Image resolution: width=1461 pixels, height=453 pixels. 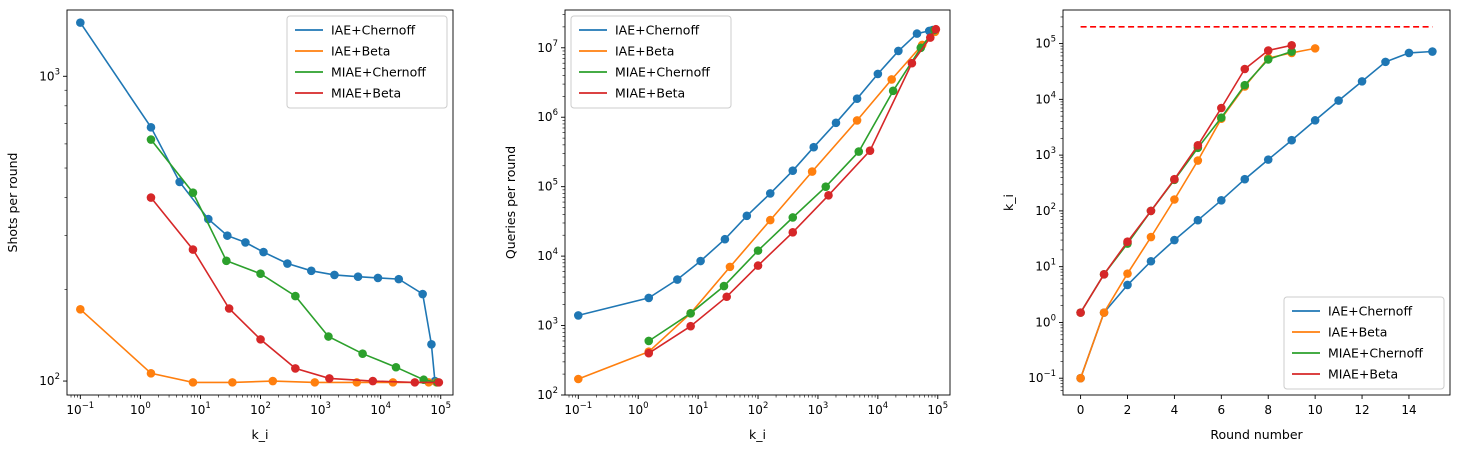 I want to click on y-axis-title: k_i, so click(x=1008, y=202).